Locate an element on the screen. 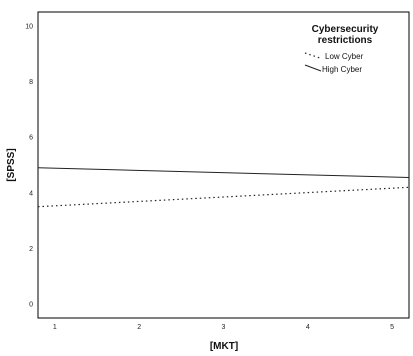 This screenshot has height=356, width=413. y-axis-ticks: 0 2 4 6 8 10 is located at coordinates (29, 165).